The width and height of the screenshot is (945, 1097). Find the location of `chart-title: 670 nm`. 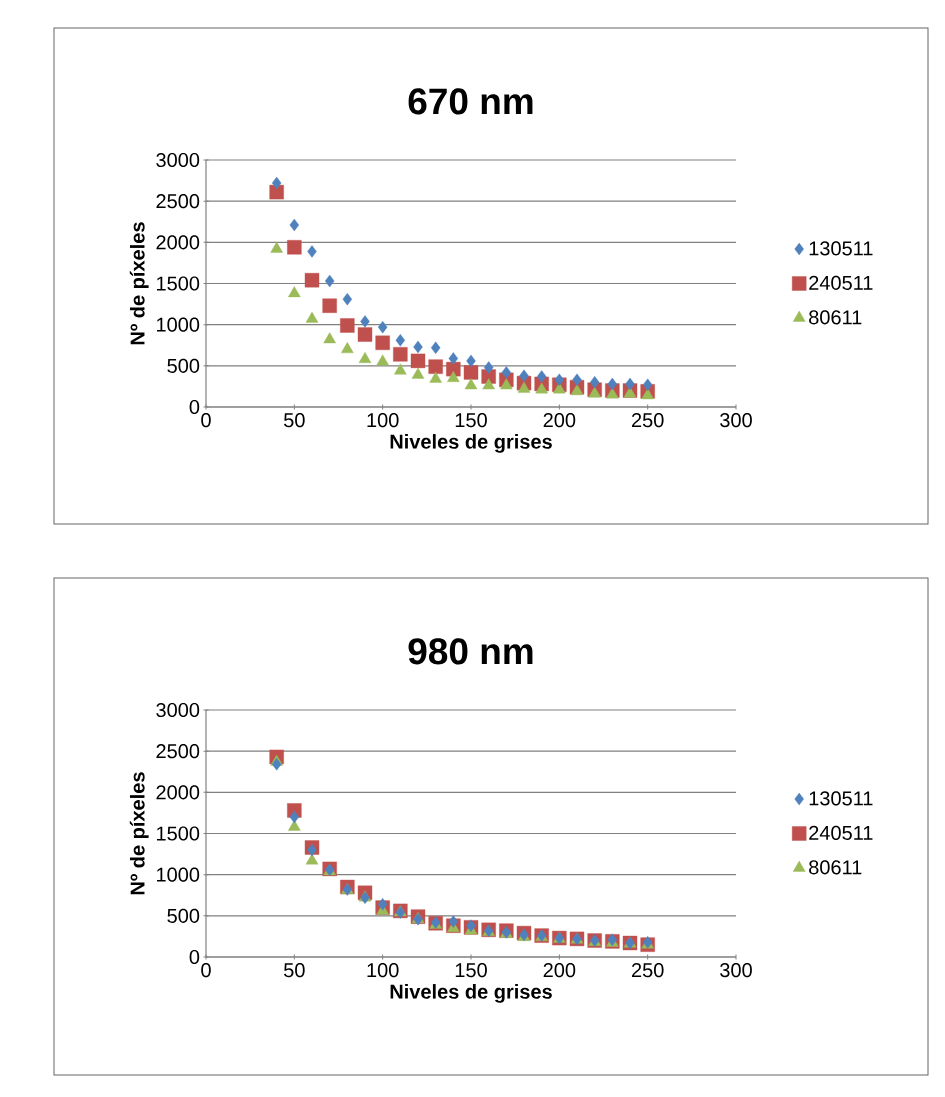

chart-title: 670 nm is located at coordinates (470, 101).